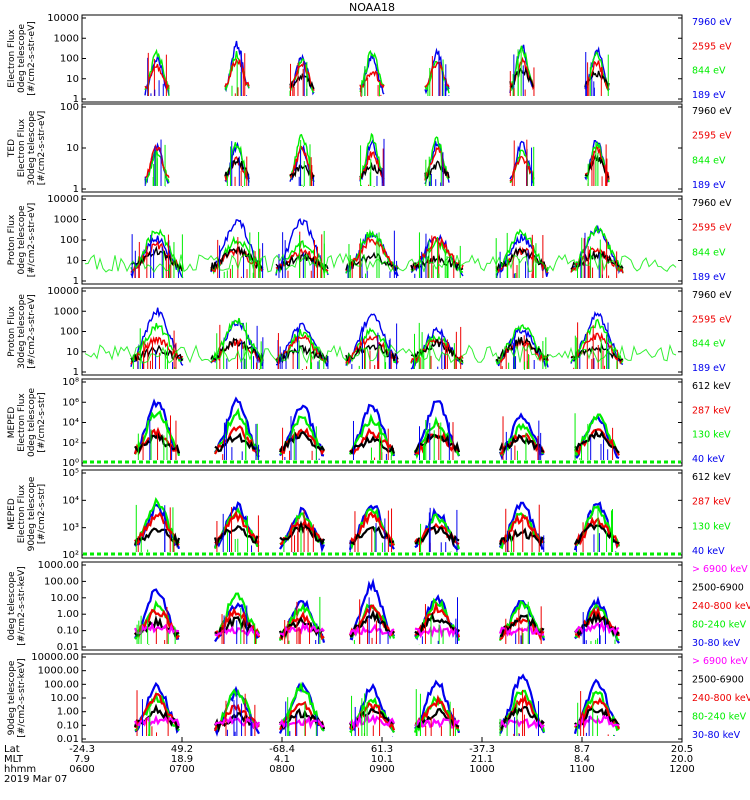 Image resolution: width=750 pixels, height=800 pixels. Describe the element at coordinates (12, 749) in the screenshot. I see `x-row-label: Lat` at that location.